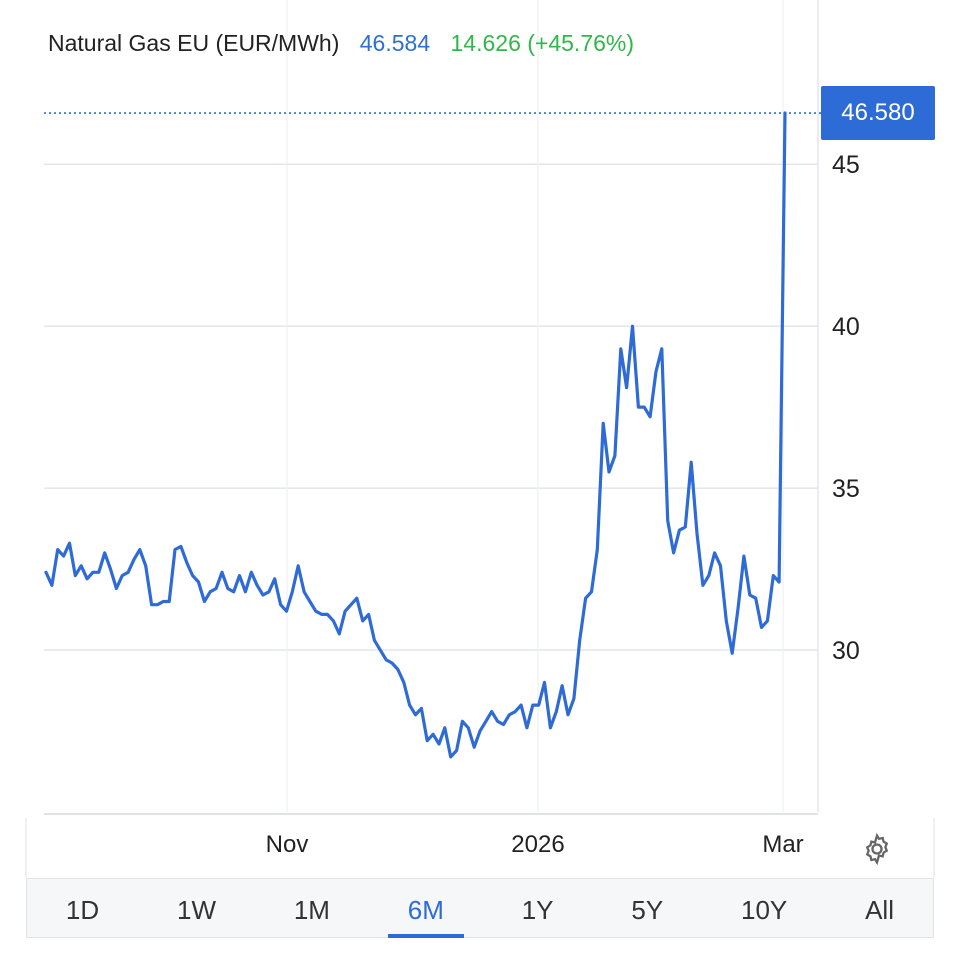  What do you see at coordinates (537, 844) in the screenshot?
I see `x-tick-label: 2026` at bounding box center [537, 844].